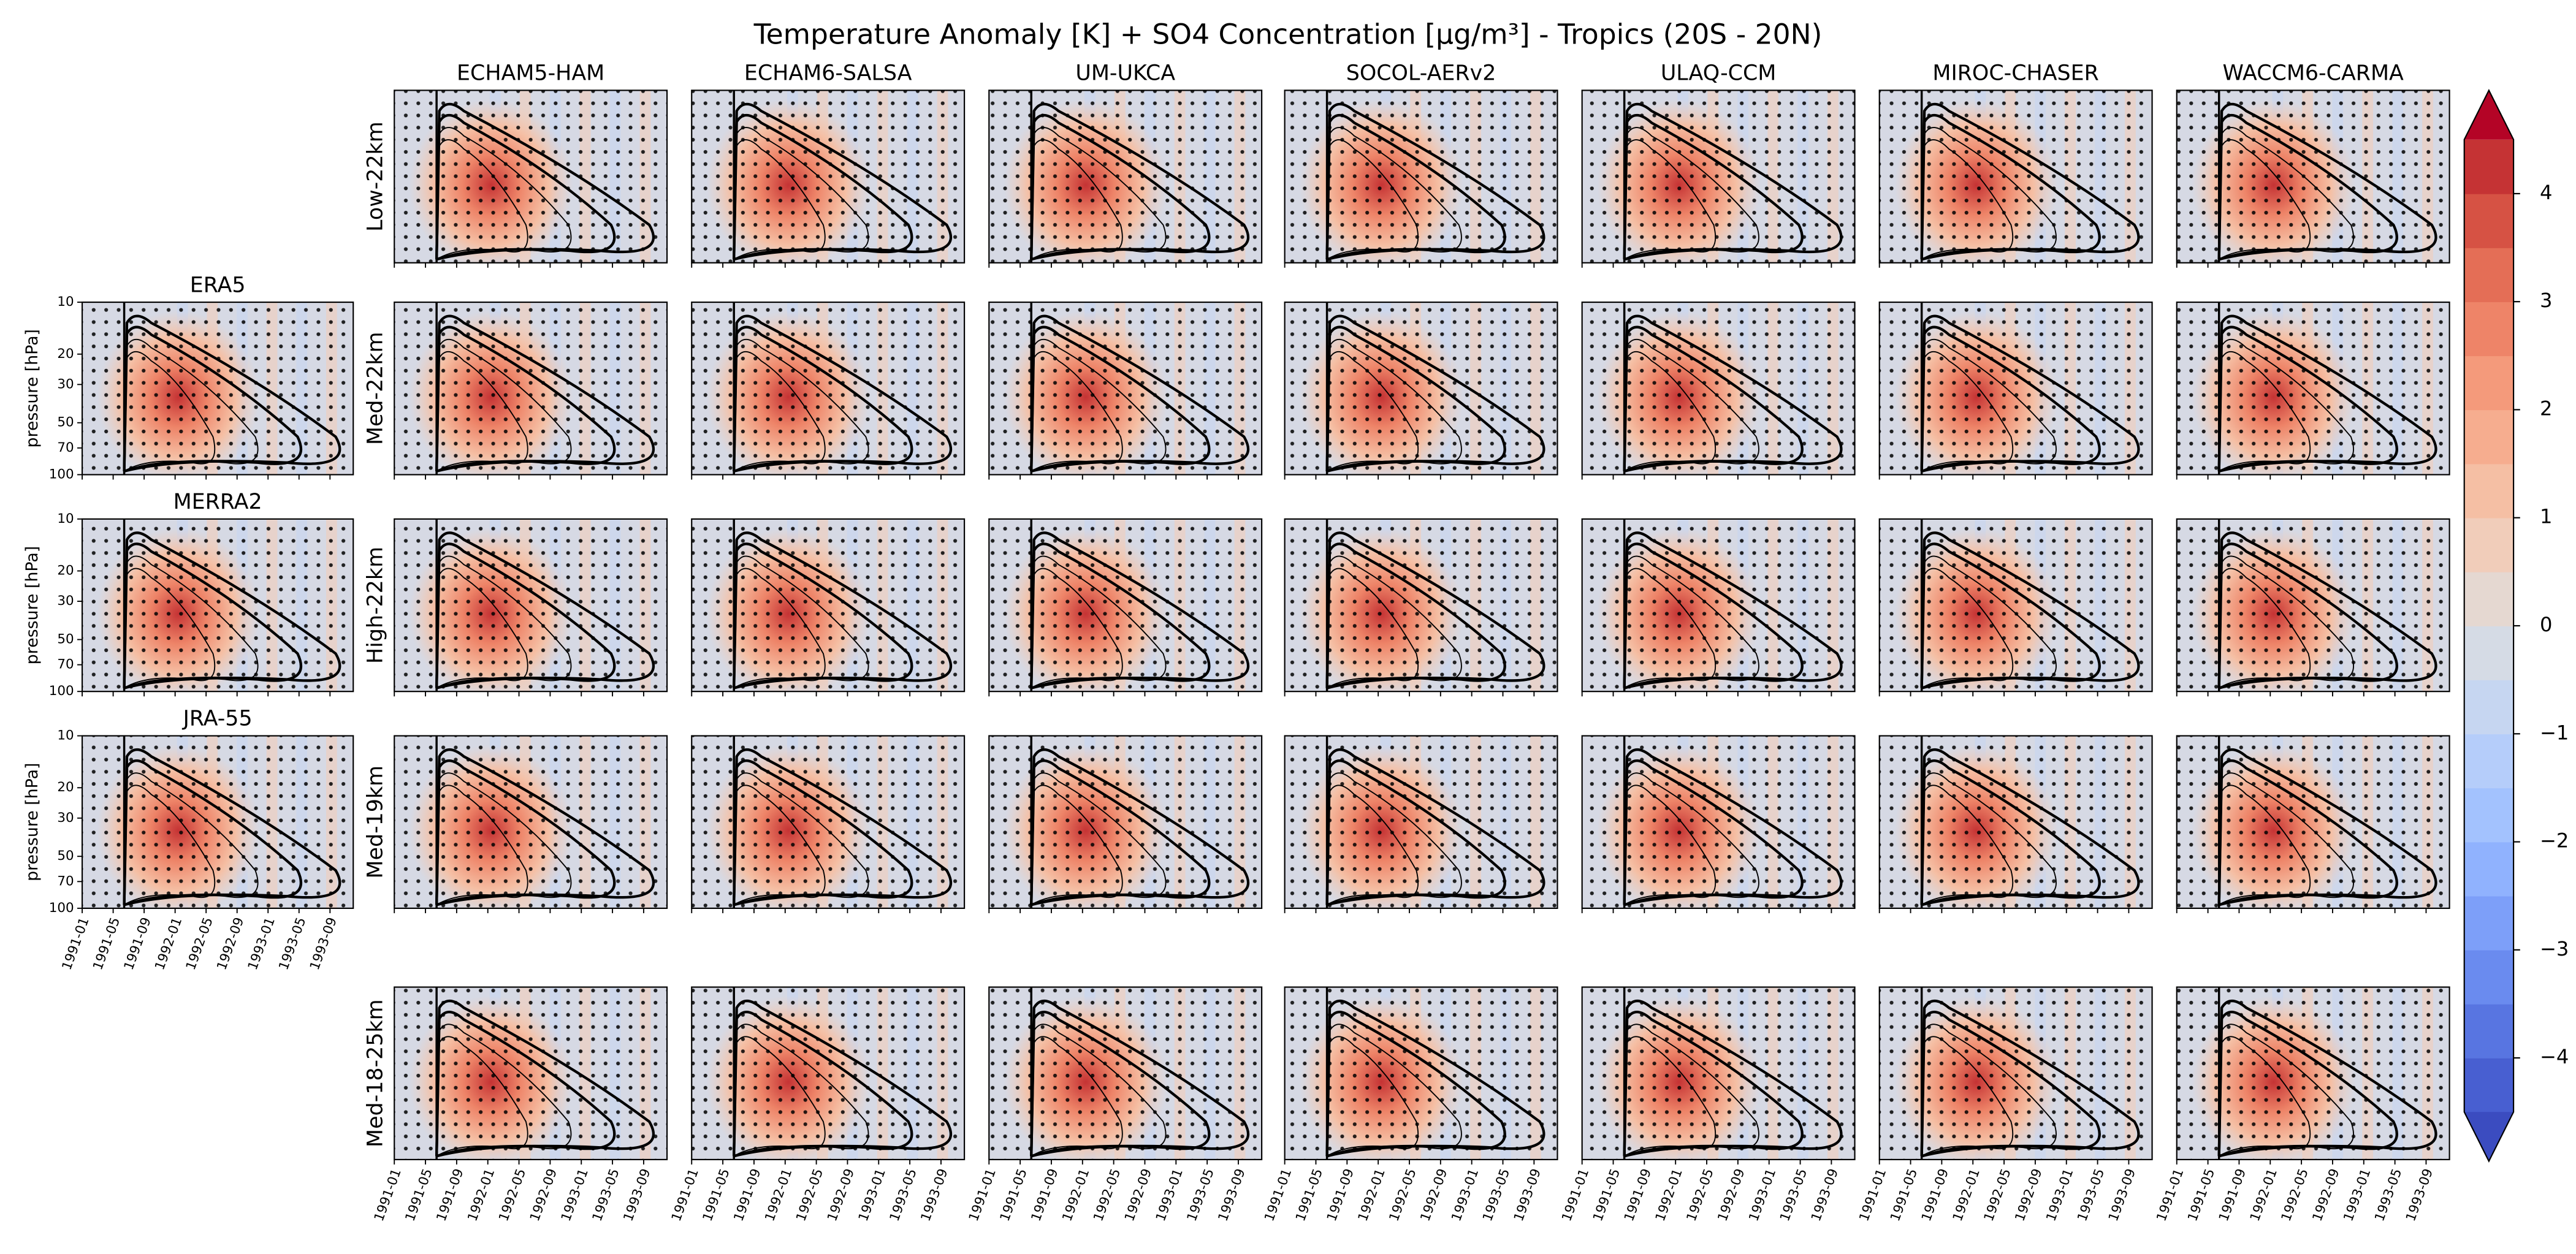 Image resolution: width=2576 pixels, height=1254 pixels. I want to click on column-title: UM-UKCA, so click(1125, 73).